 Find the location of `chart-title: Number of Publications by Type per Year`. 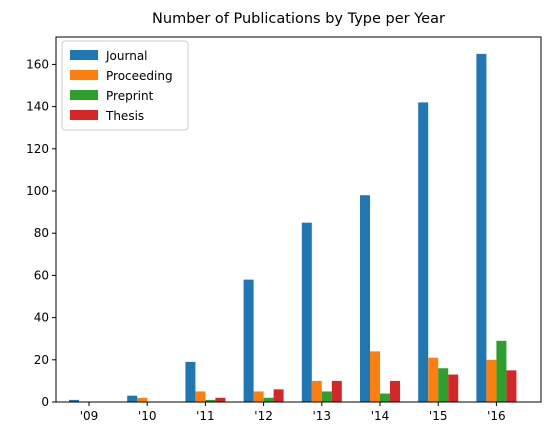

chart-title: Number of Publications by Type per Year is located at coordinates (298, 19).